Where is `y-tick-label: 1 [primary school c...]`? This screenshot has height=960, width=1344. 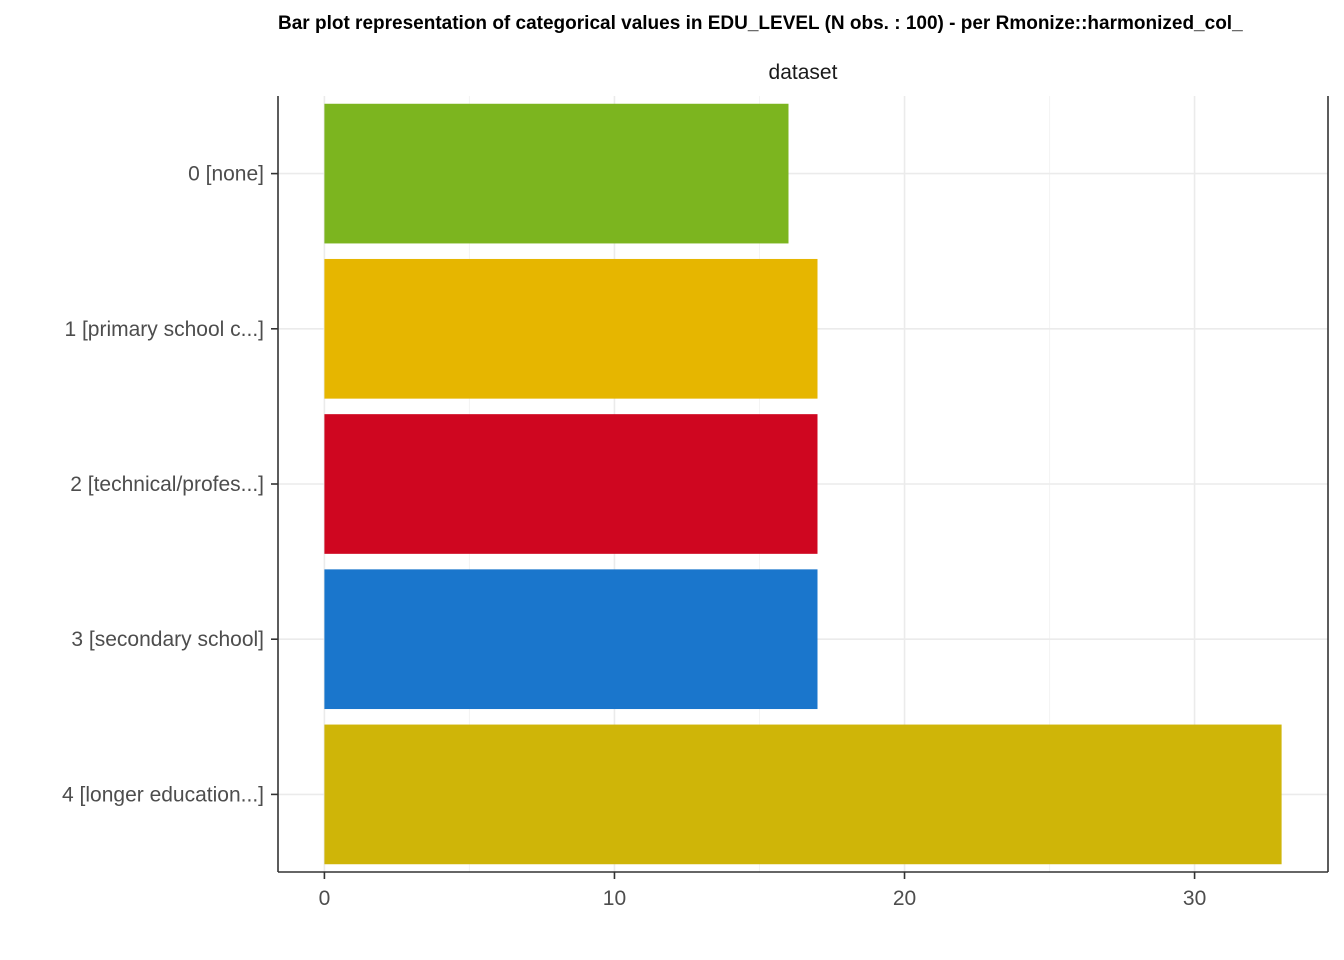
y-tick-label: 1 [primary school c...] is located at coordinates (164, 329).